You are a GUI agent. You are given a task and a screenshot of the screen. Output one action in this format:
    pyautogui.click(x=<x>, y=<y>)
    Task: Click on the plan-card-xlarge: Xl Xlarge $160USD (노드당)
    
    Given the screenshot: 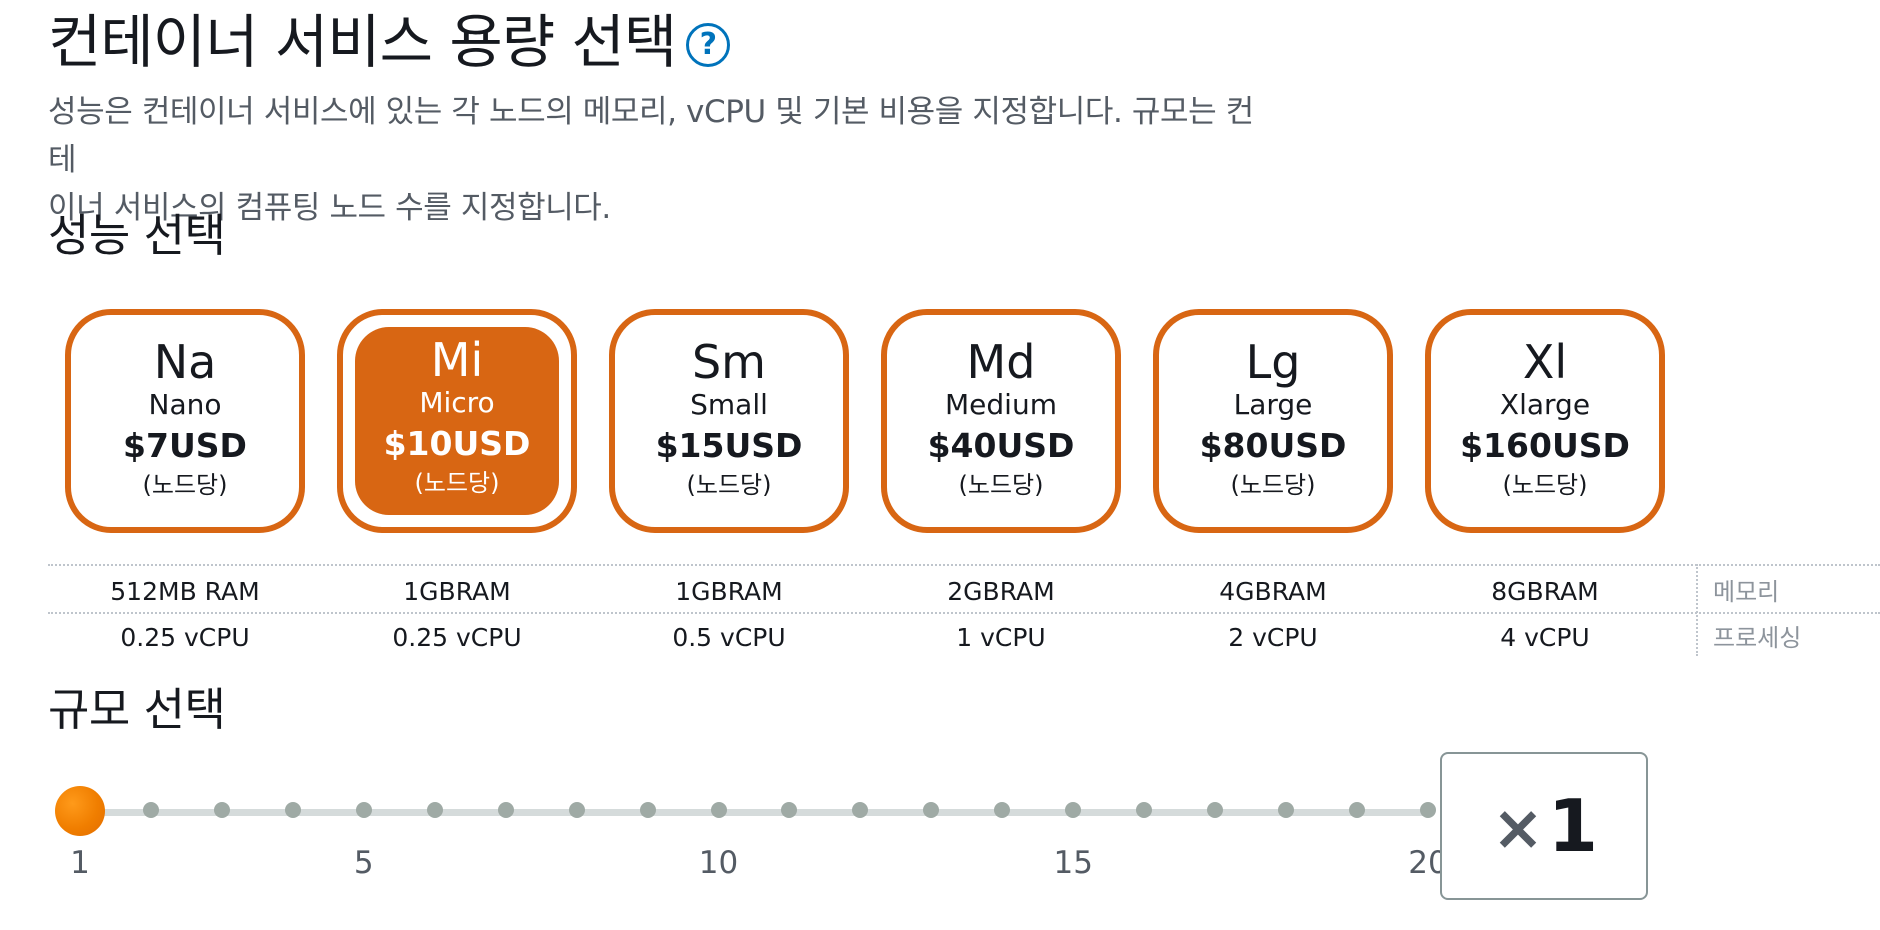 What is the action you would take?
    pyautogui.click(x=1545, y=421)
    